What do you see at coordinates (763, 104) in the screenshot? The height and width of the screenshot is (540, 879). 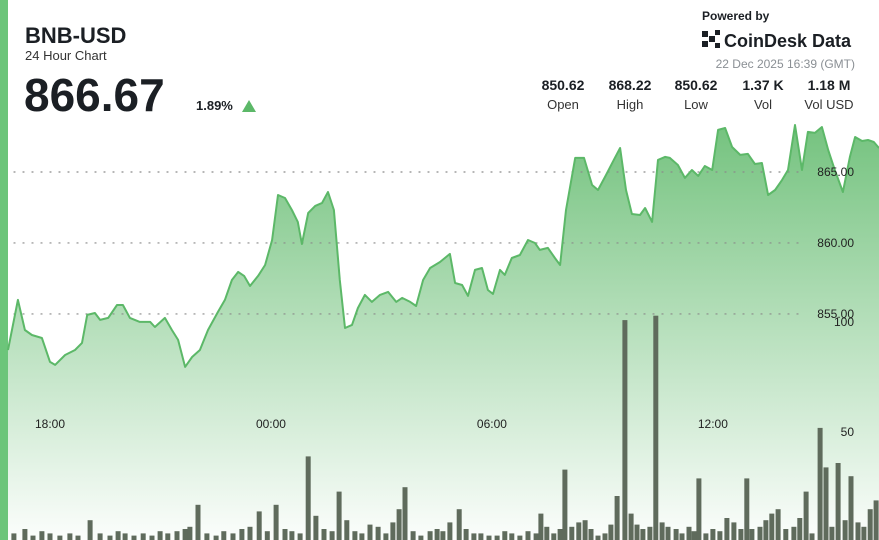 I see `stat-label: Vol` at bounding box center [763, 104].